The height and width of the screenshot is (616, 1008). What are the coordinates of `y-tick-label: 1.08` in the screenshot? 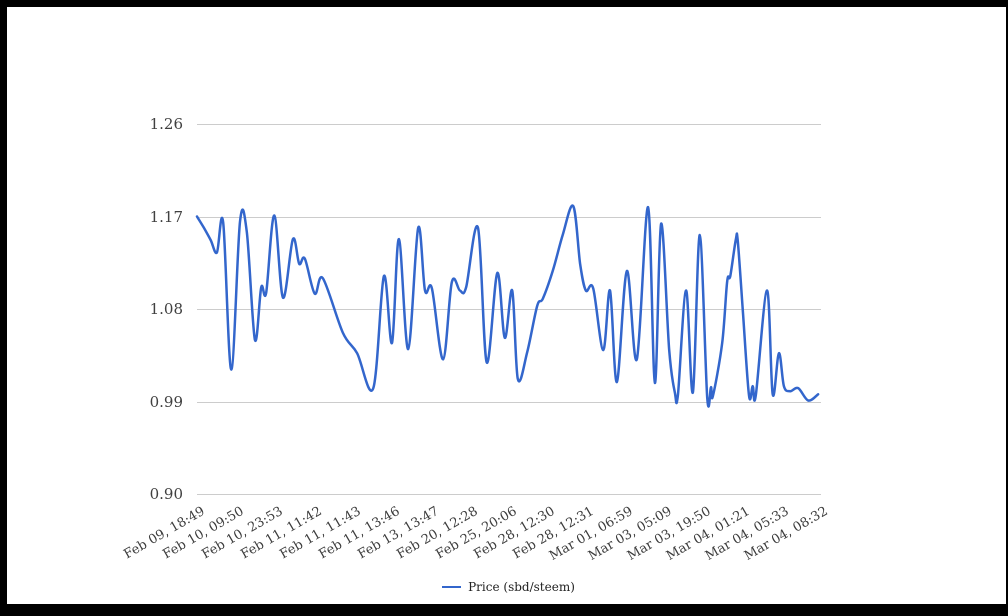 It's located at (166, 309).